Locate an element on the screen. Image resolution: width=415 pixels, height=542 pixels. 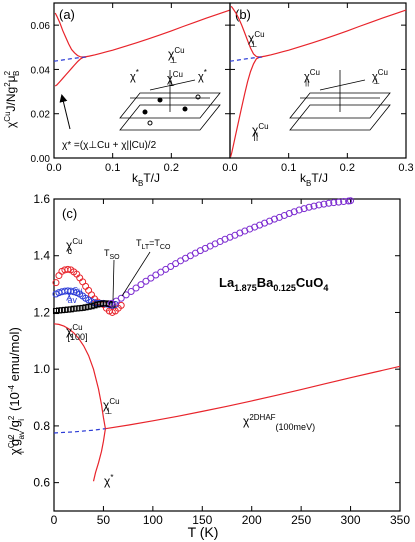
x-tick-label: 50 is located at coordinates (104, 520).